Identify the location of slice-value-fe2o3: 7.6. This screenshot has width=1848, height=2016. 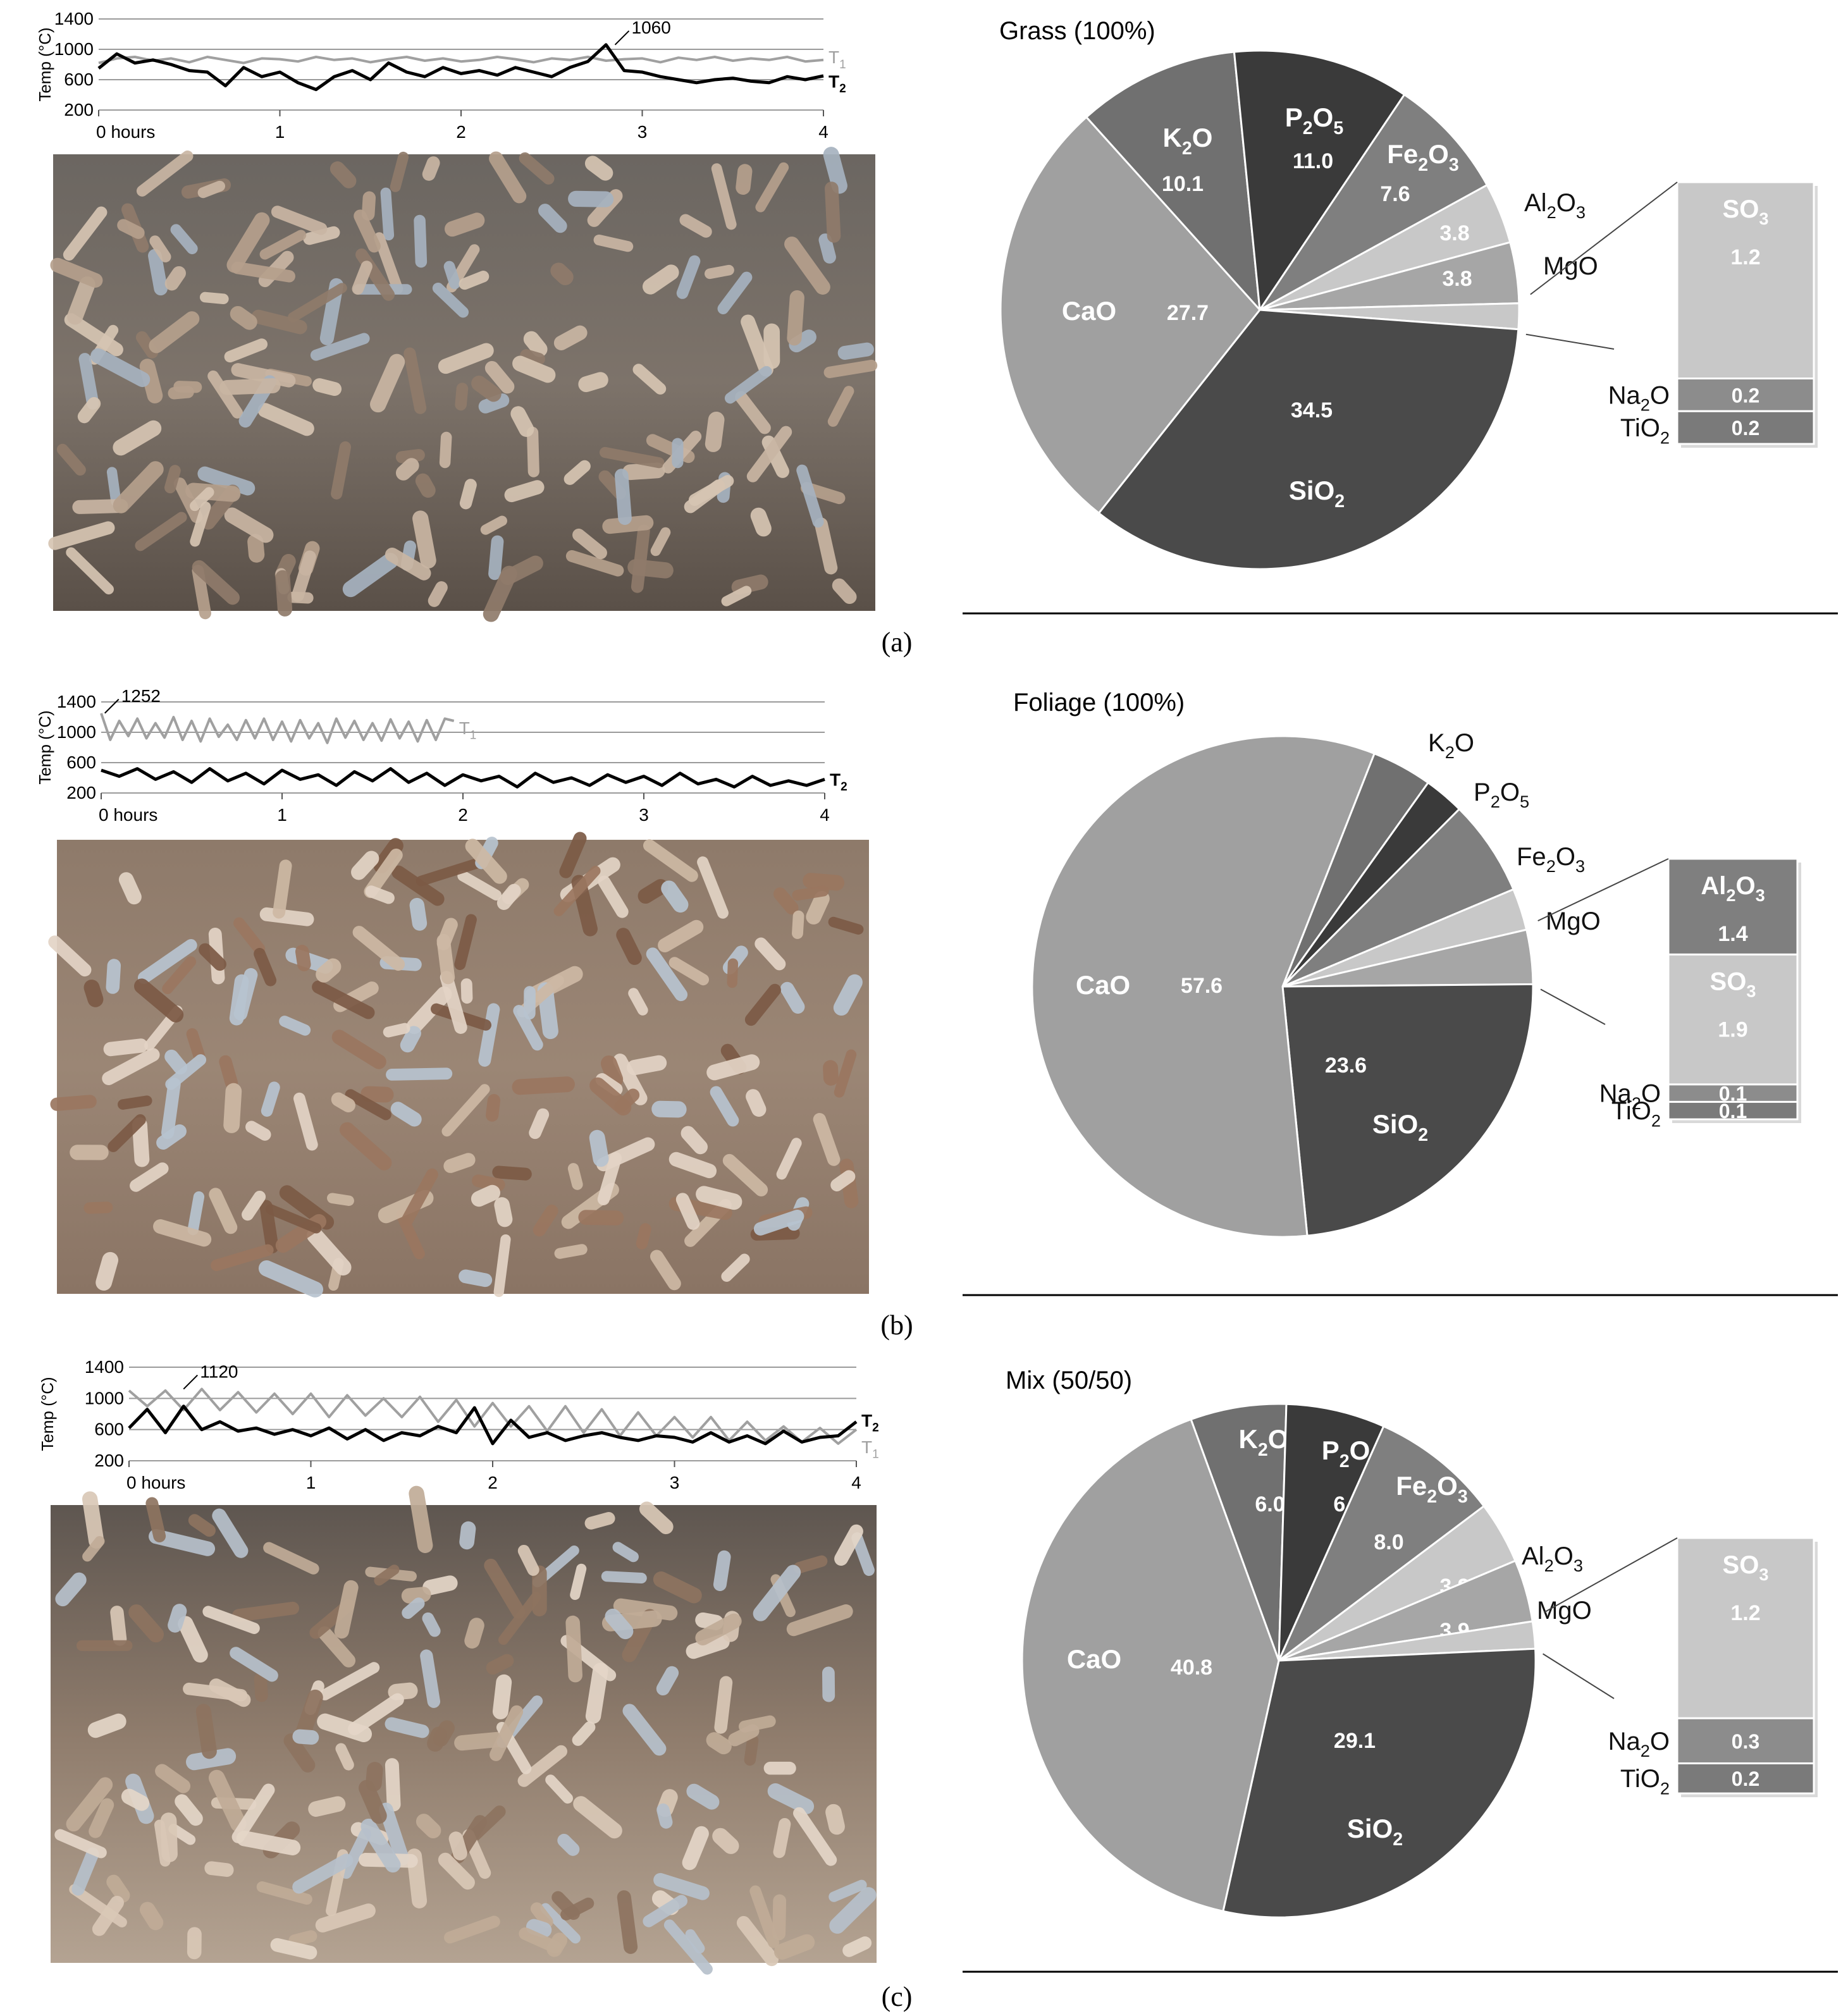
(1395, 194).